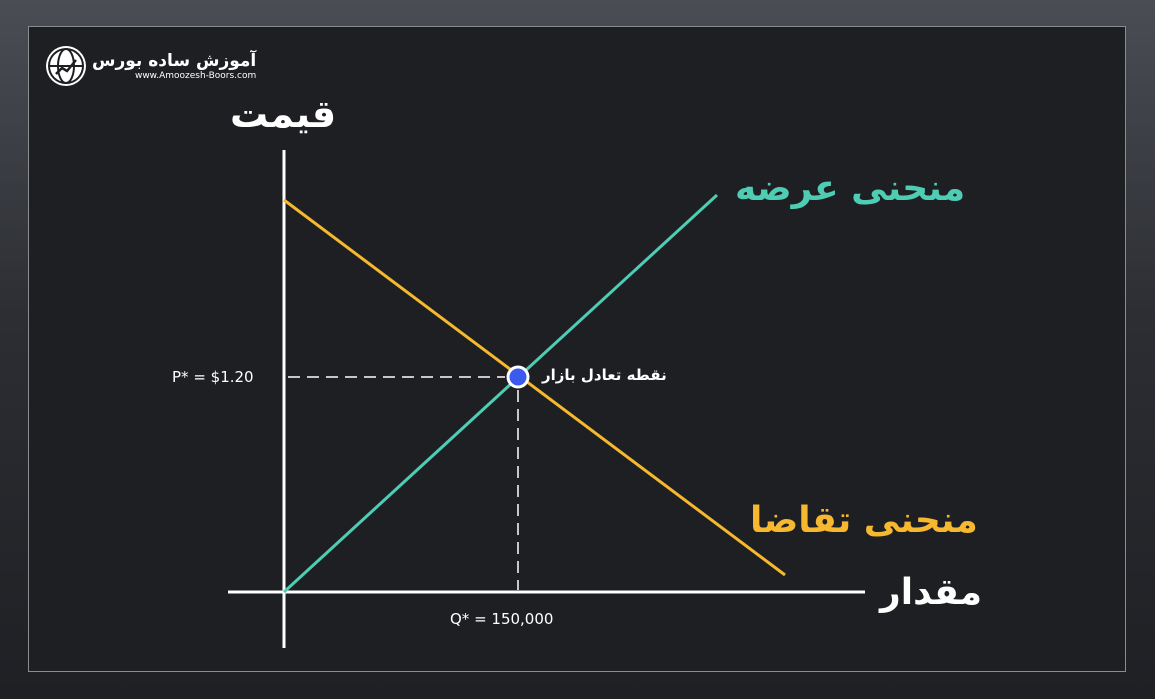  I want to click on logo: آموزش ساده بورس www.Amoozesh-Boors.com, so click(151, 66).